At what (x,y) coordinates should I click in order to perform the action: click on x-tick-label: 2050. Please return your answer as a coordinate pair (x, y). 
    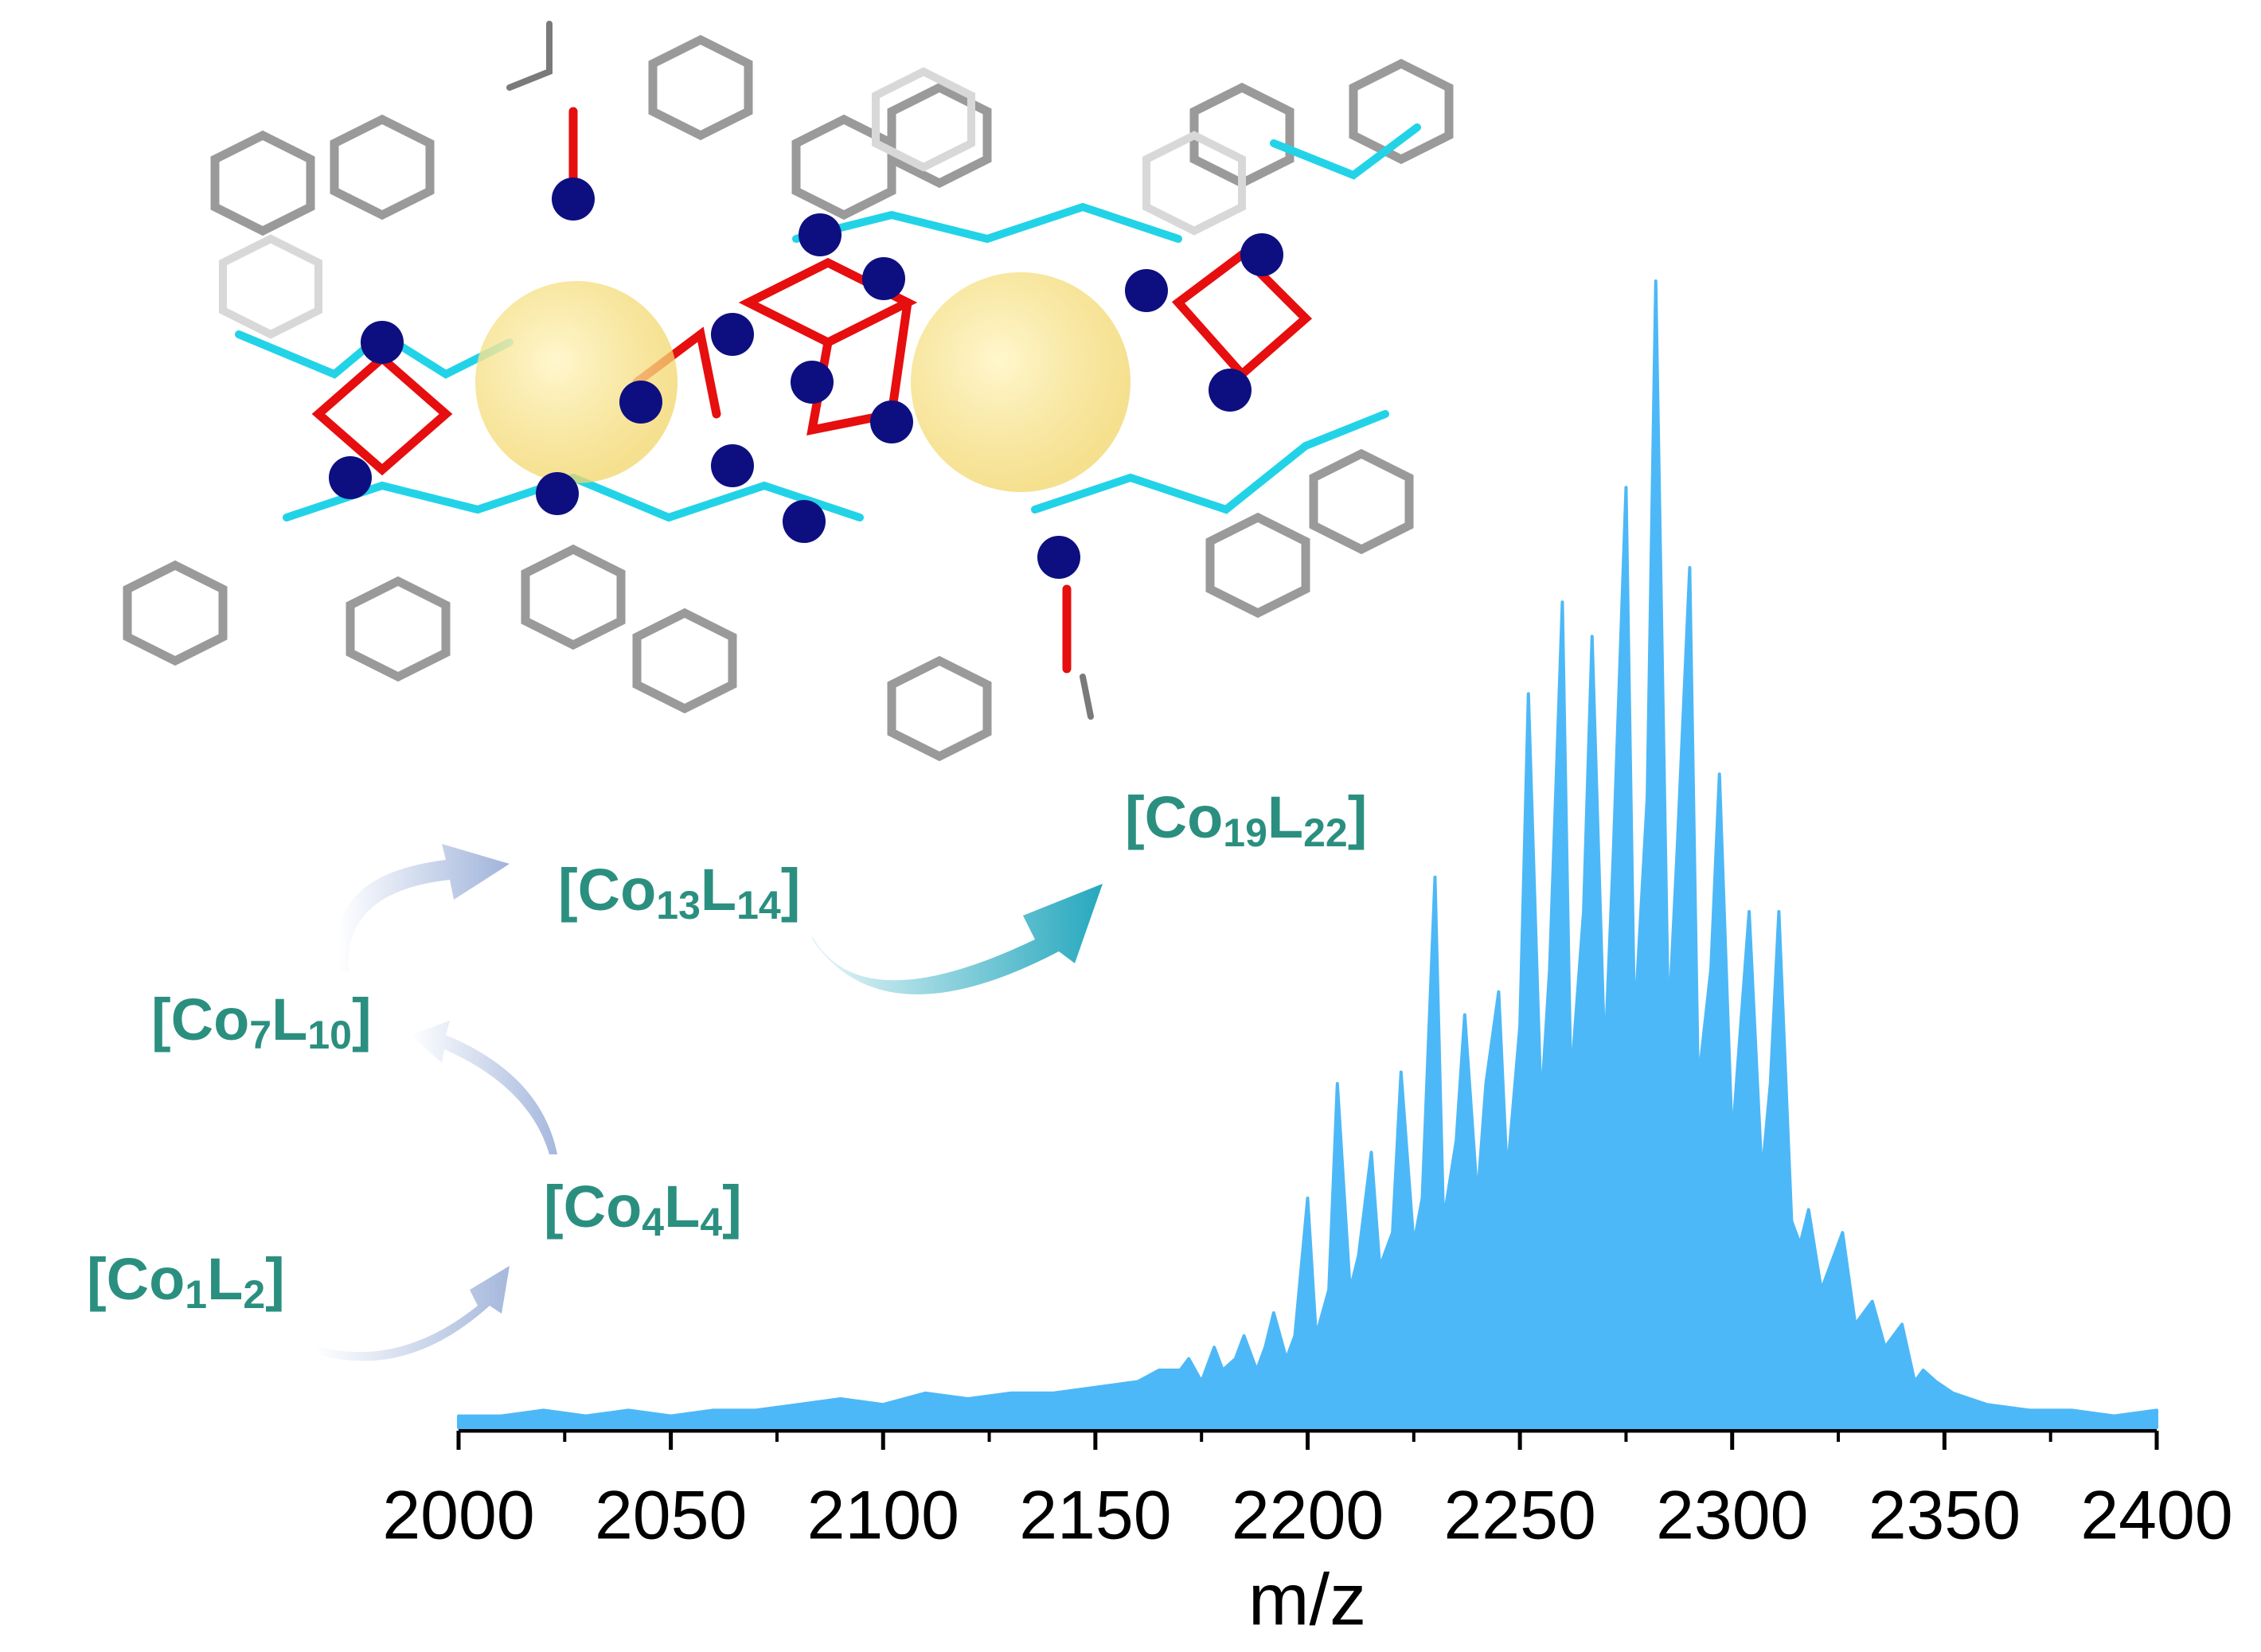
    Looking at the image, I should click on (671, 1516).